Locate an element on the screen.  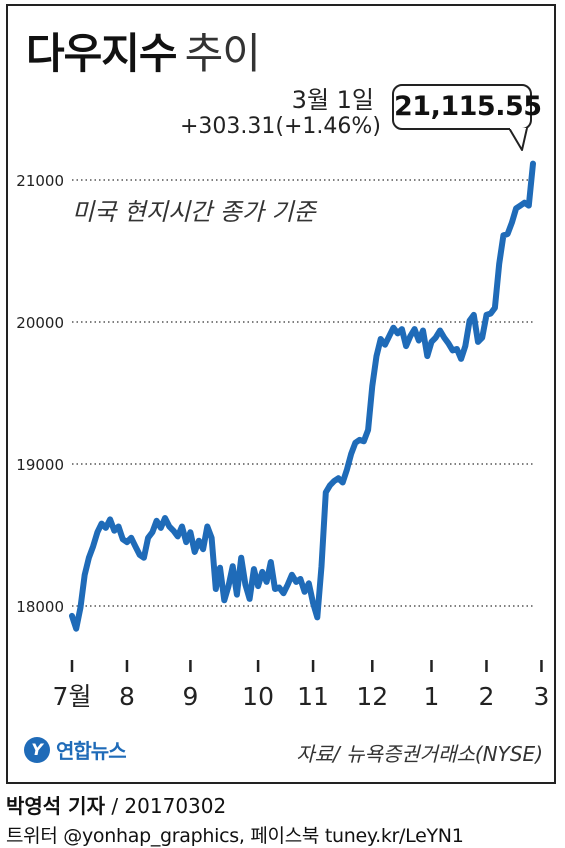
x-tick-label: 2 is located at coordinates (487, 696).